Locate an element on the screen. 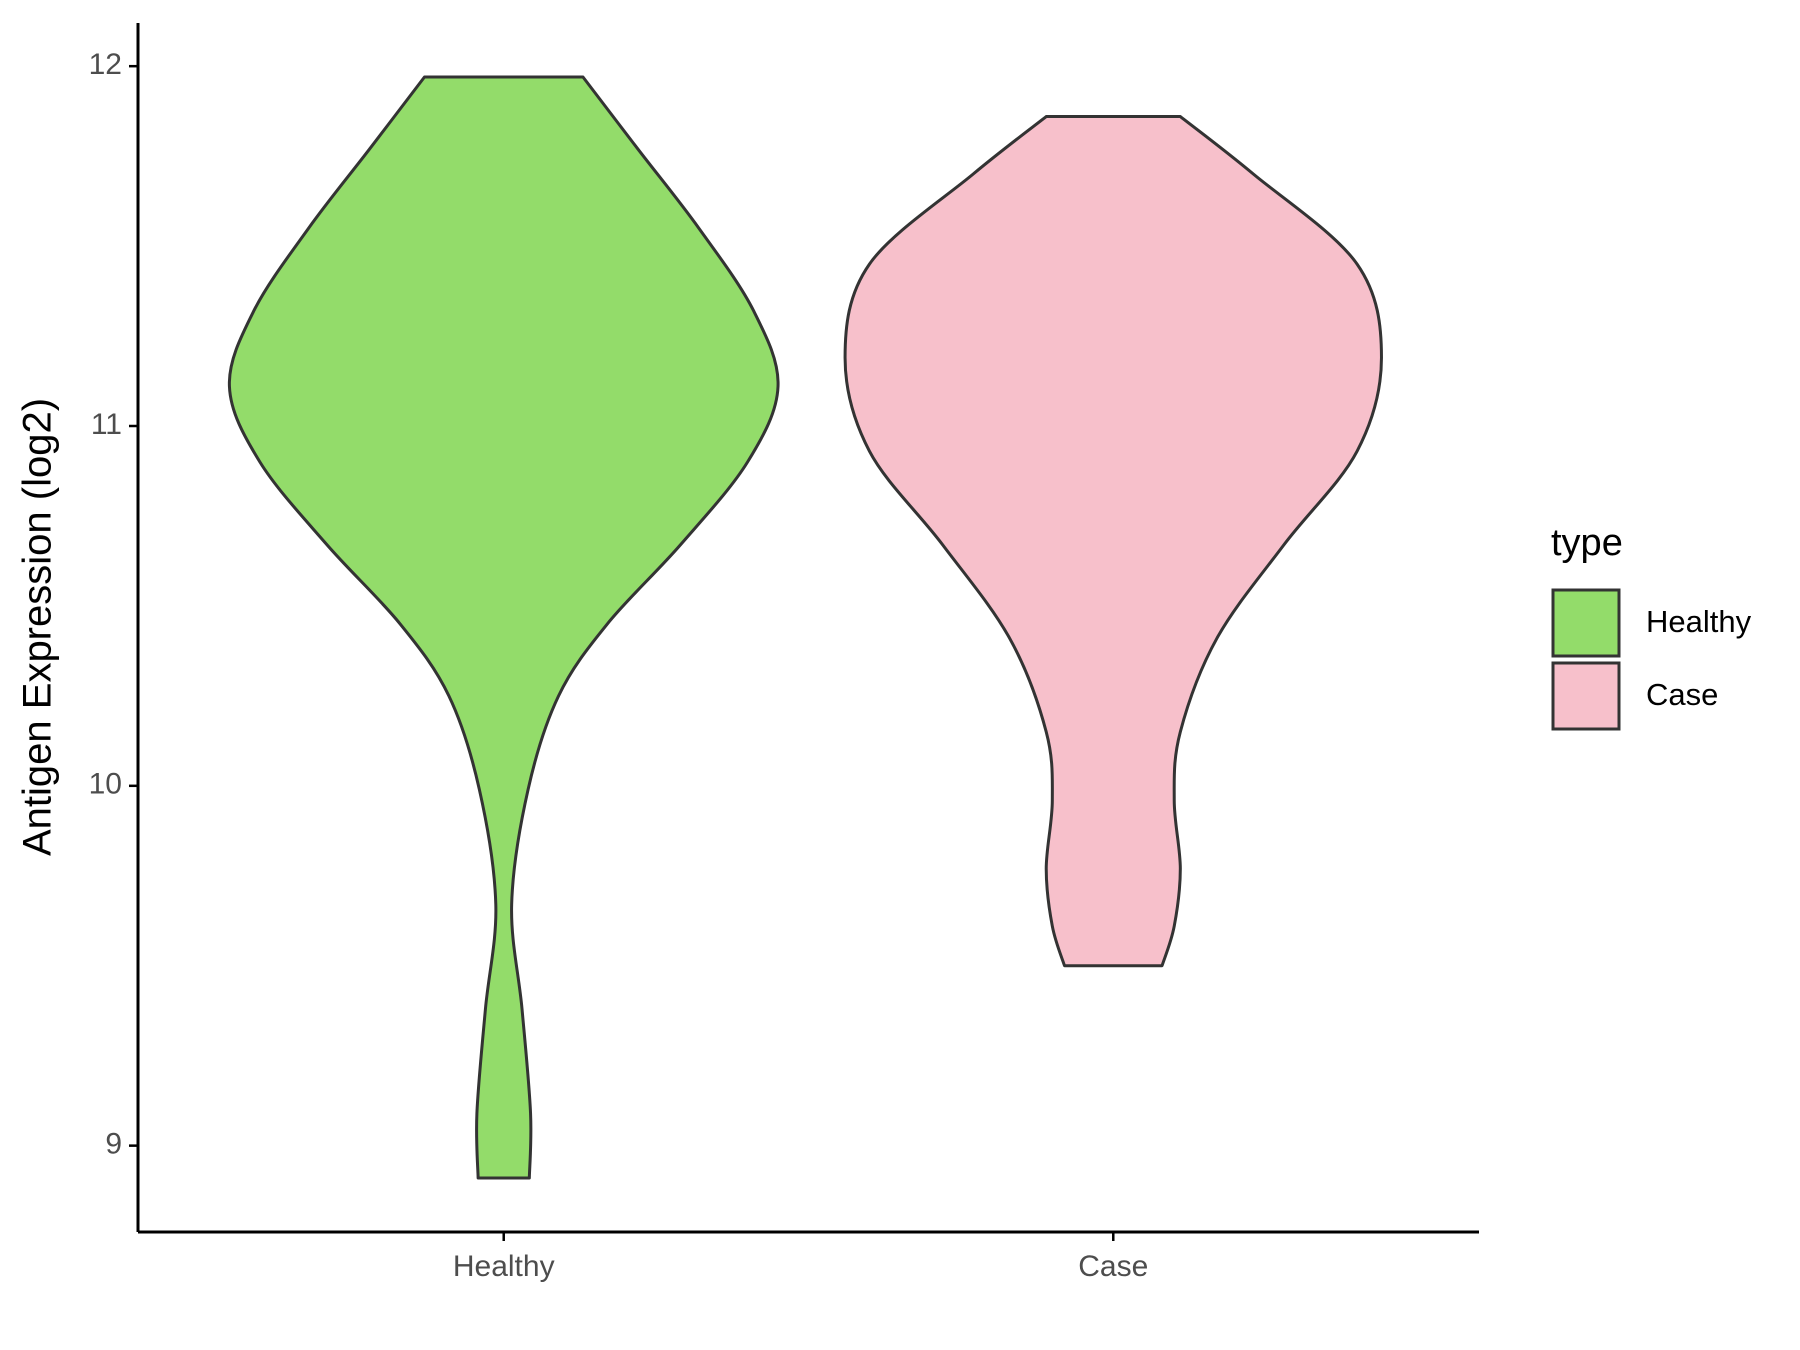  y-tick-label: 9 is located at coordinates (113, 1144).